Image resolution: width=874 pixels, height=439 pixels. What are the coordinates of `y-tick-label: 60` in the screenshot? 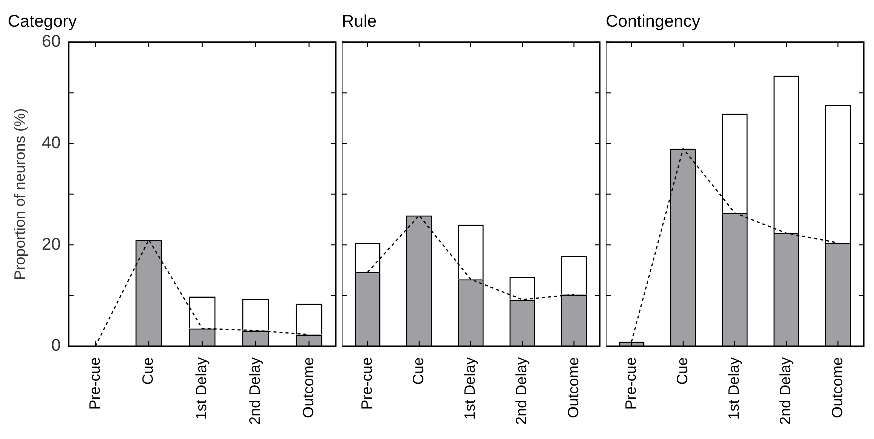 It's located at (51, 42).